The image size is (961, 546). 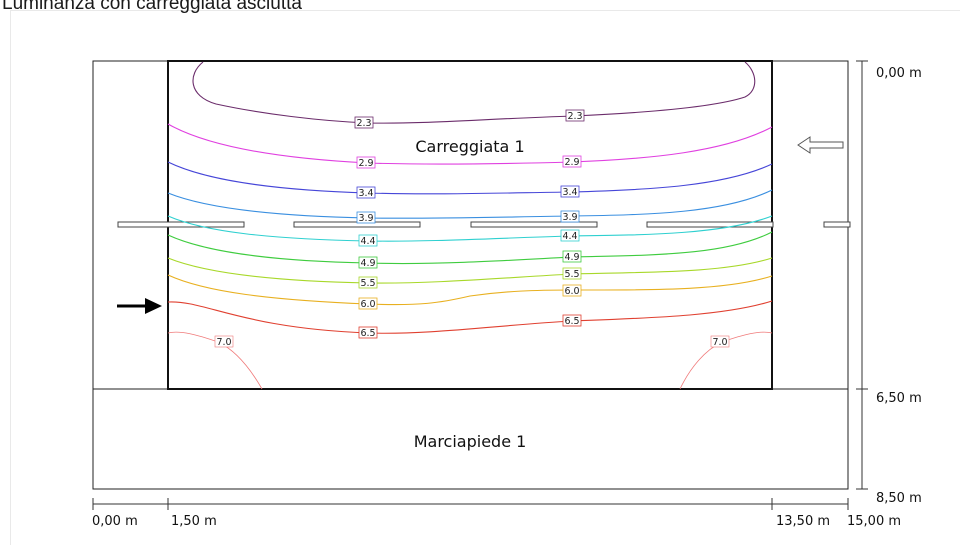 I want to click on lane-markings, so click(x=484, y=224).